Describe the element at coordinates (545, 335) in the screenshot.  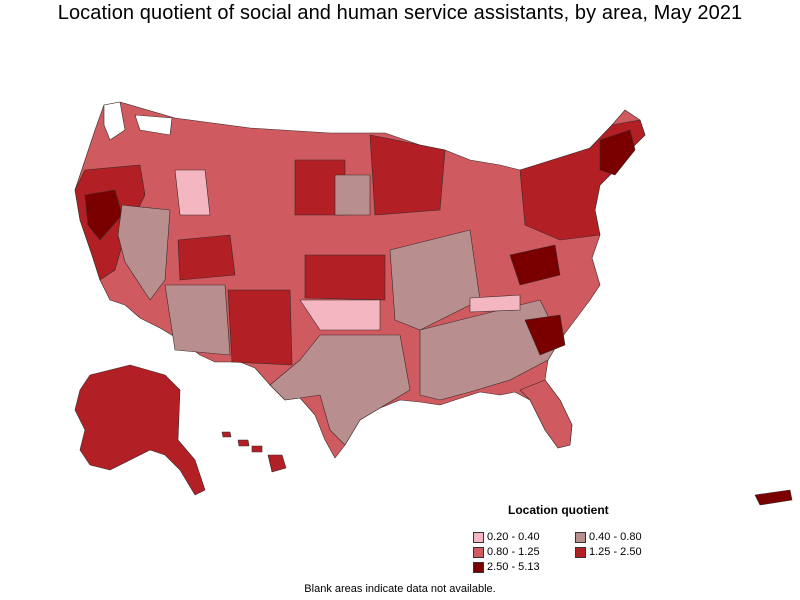
I see `region-carolinas` at that location.